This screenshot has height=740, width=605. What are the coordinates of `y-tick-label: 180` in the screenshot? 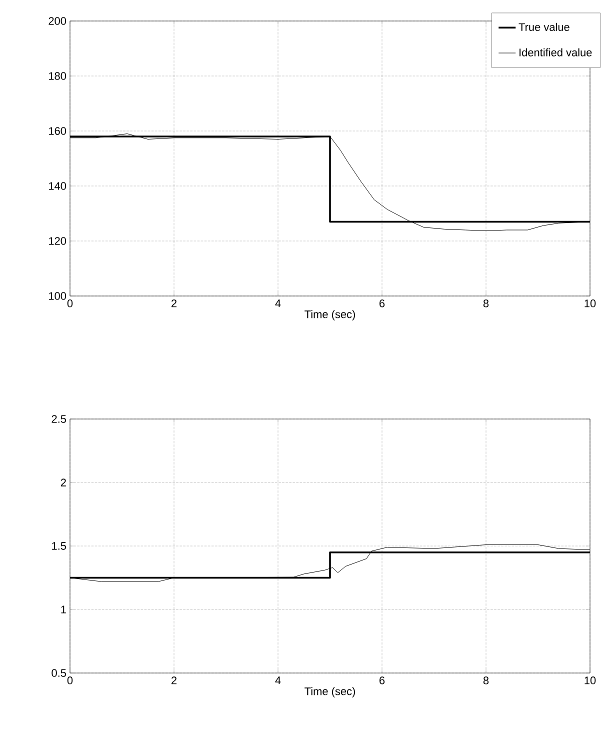 It's located at (57, 76).